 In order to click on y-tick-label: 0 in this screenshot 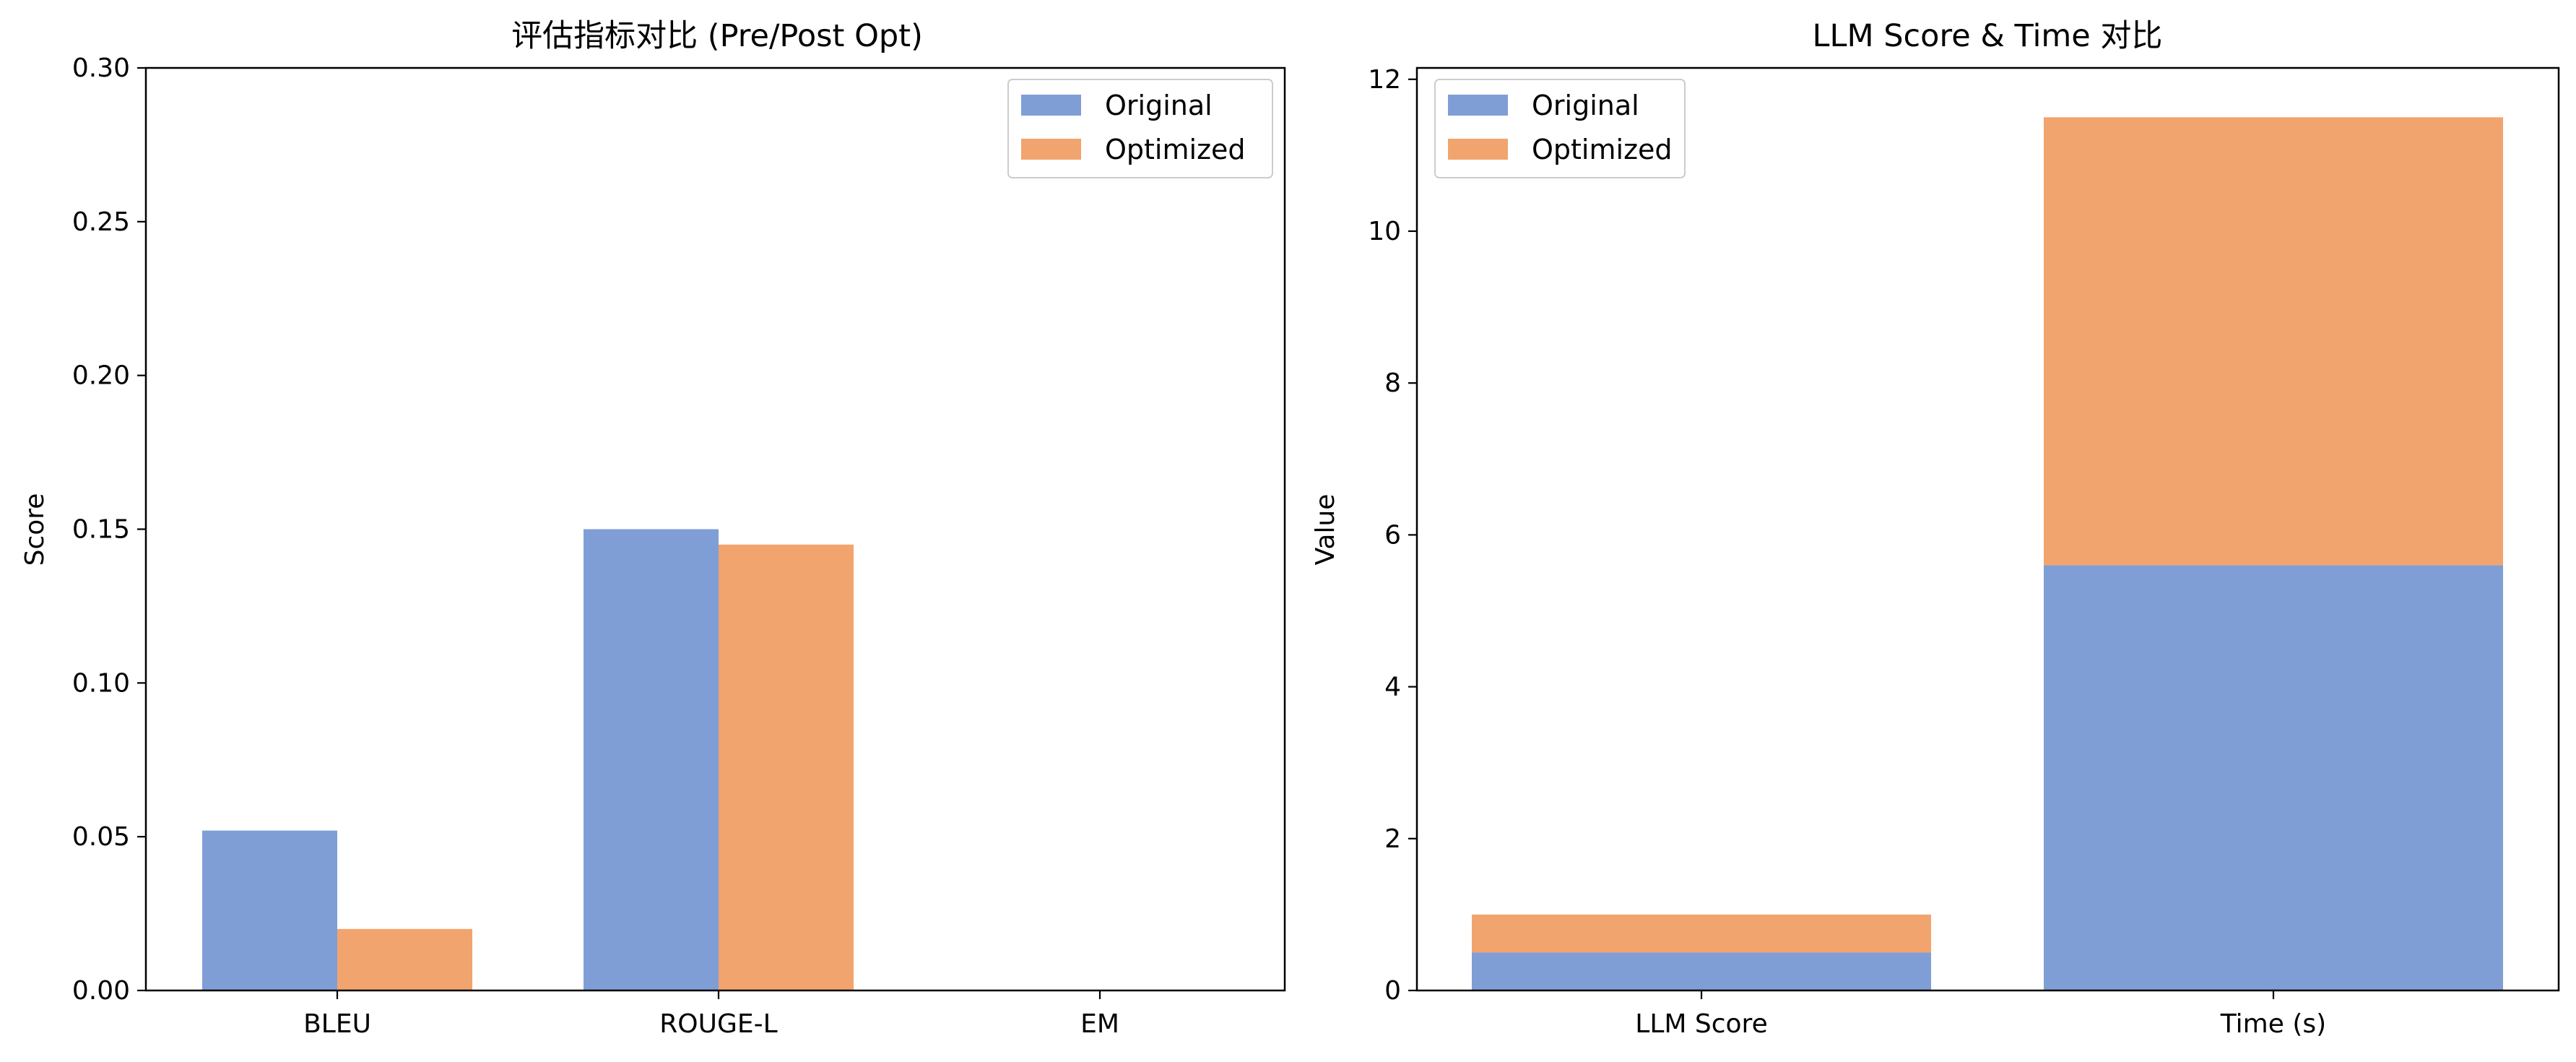, I will do `click(1392, 991)`.